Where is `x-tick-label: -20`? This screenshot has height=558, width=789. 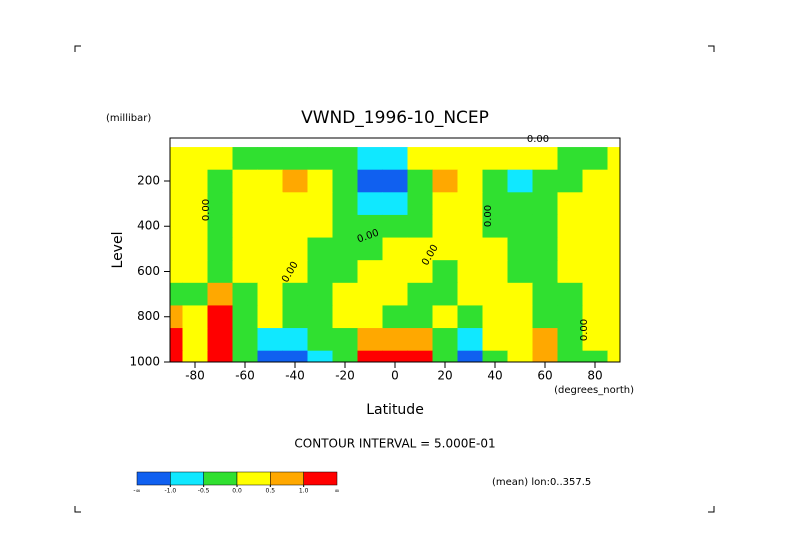
x-tick-label: -20 is located at coordinates (345, 376).